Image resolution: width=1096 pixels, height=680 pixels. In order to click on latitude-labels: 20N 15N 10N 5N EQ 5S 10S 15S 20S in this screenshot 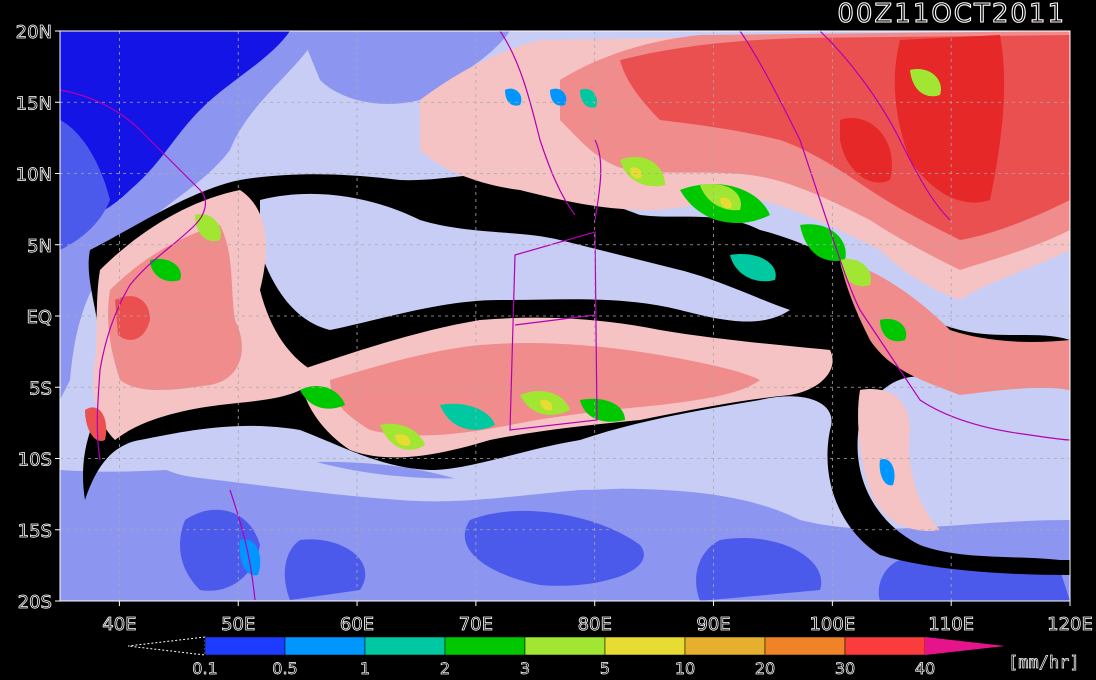, I will do `click(37, 317)`.